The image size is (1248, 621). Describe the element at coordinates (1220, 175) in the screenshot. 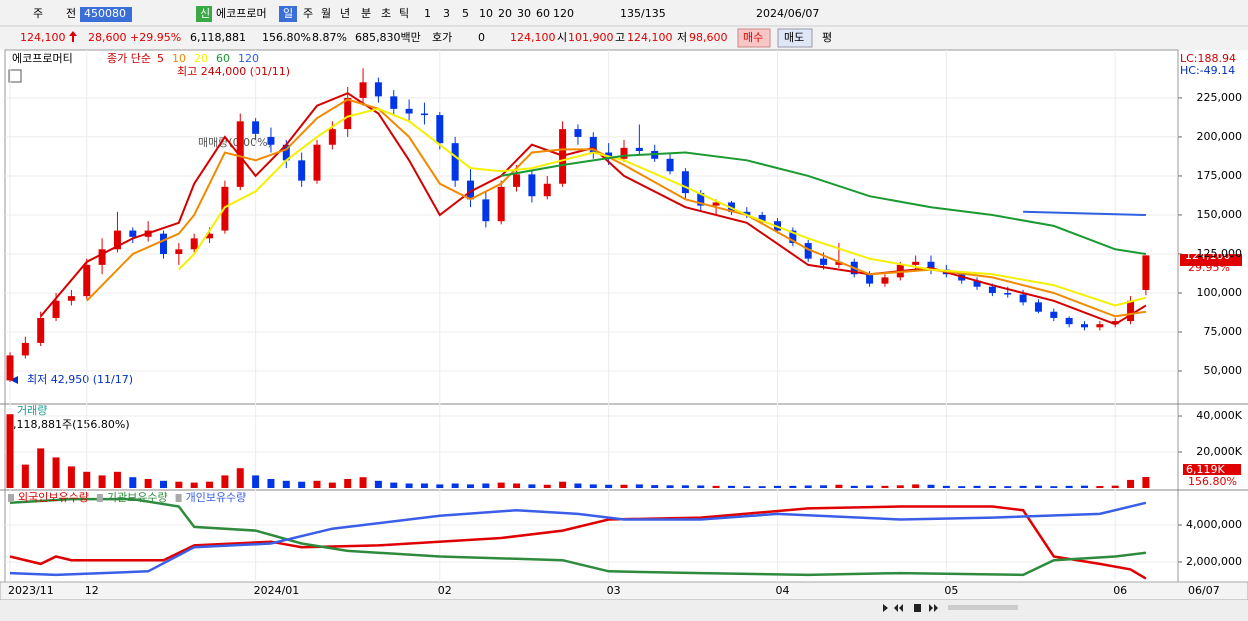

I see `y-tick-label: 175,000` at that location.